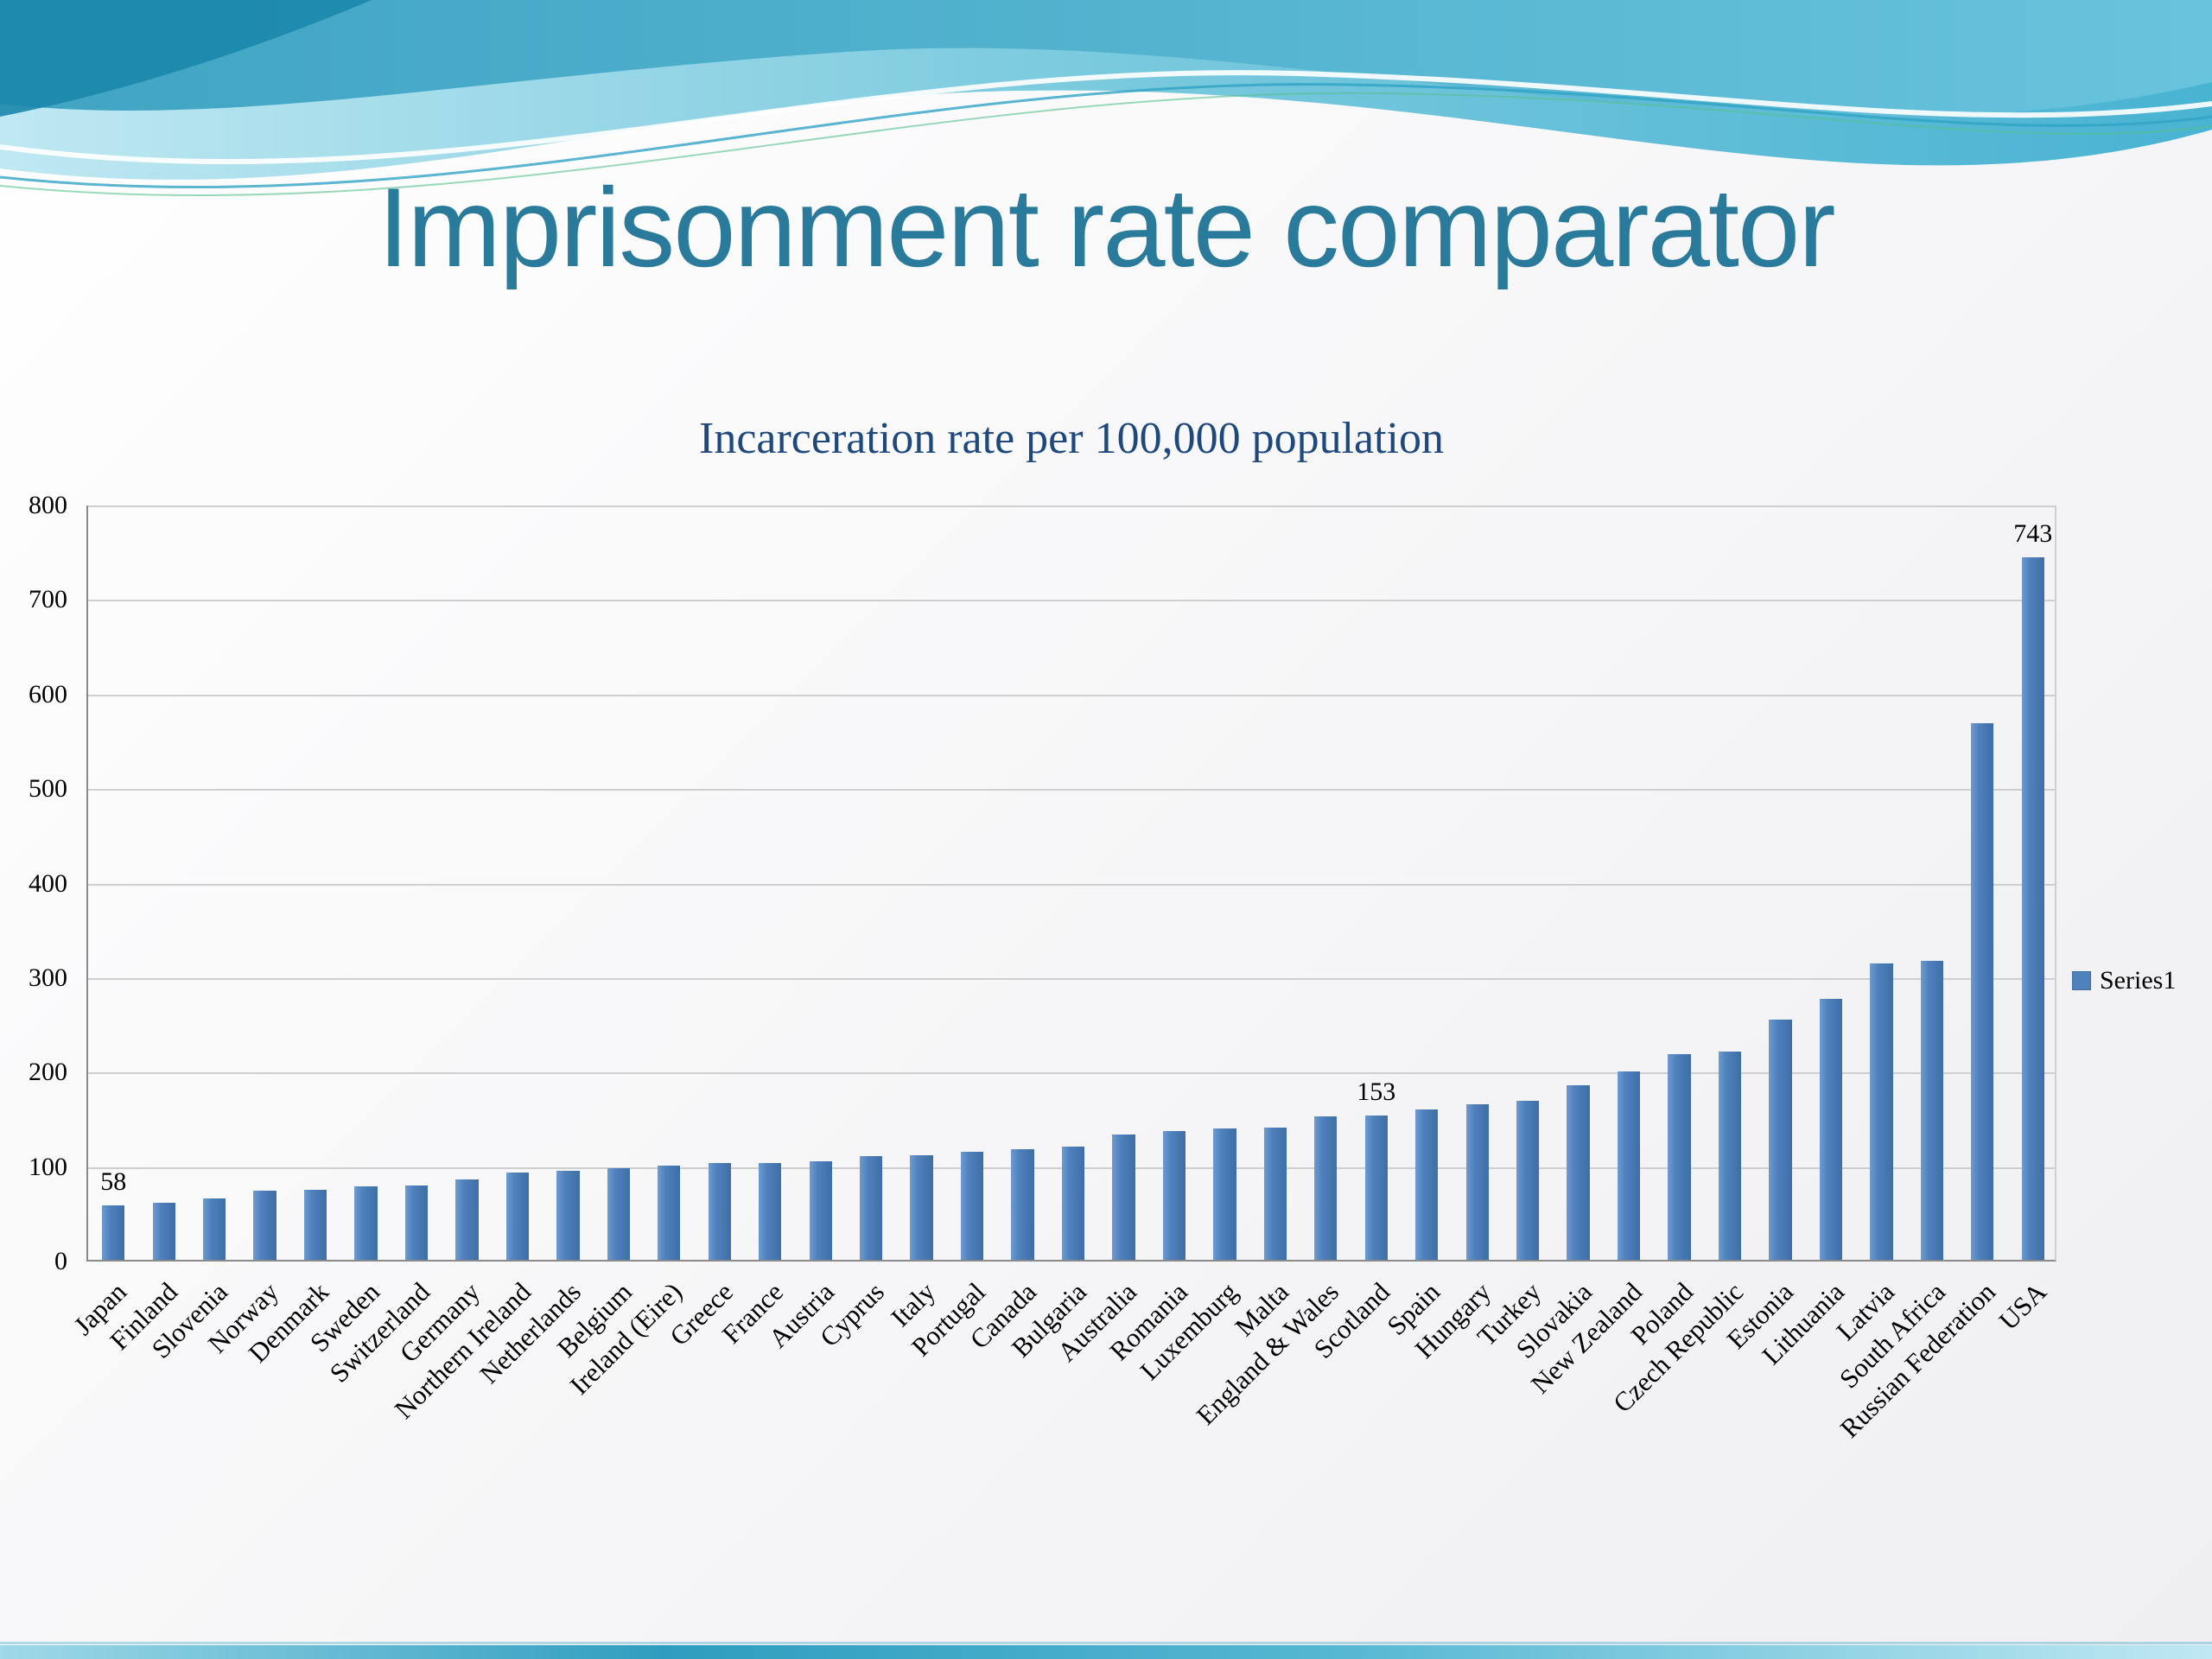 The image size is (2212, 1659). I want to click on y-tick-label: 700, so click(48, 599).